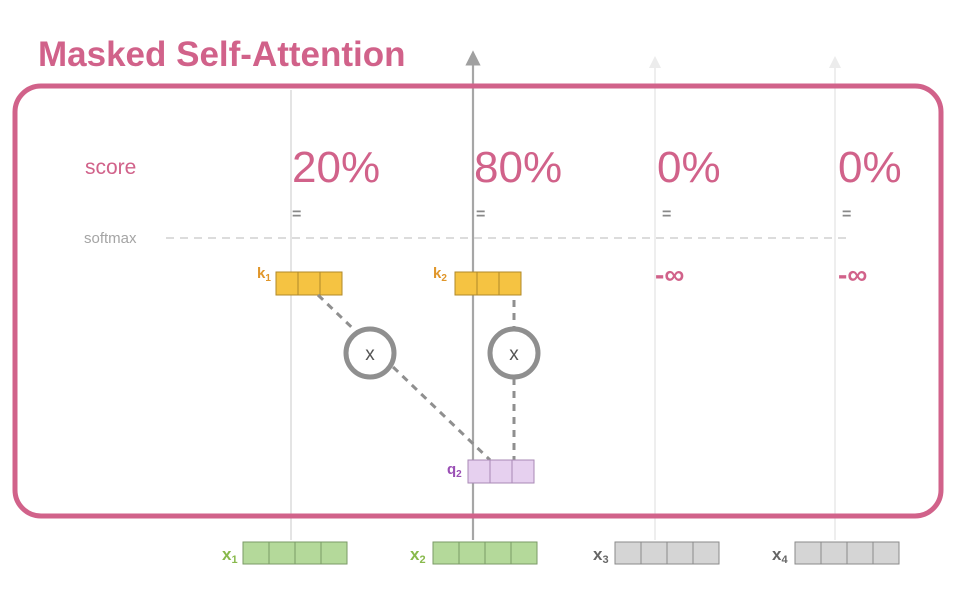 This screenshot has height=616, width=960. What do you see at coordinates (336, 167) in the screenshot?
I see `score-value-1: 20%` at bounding box center [336, 167].